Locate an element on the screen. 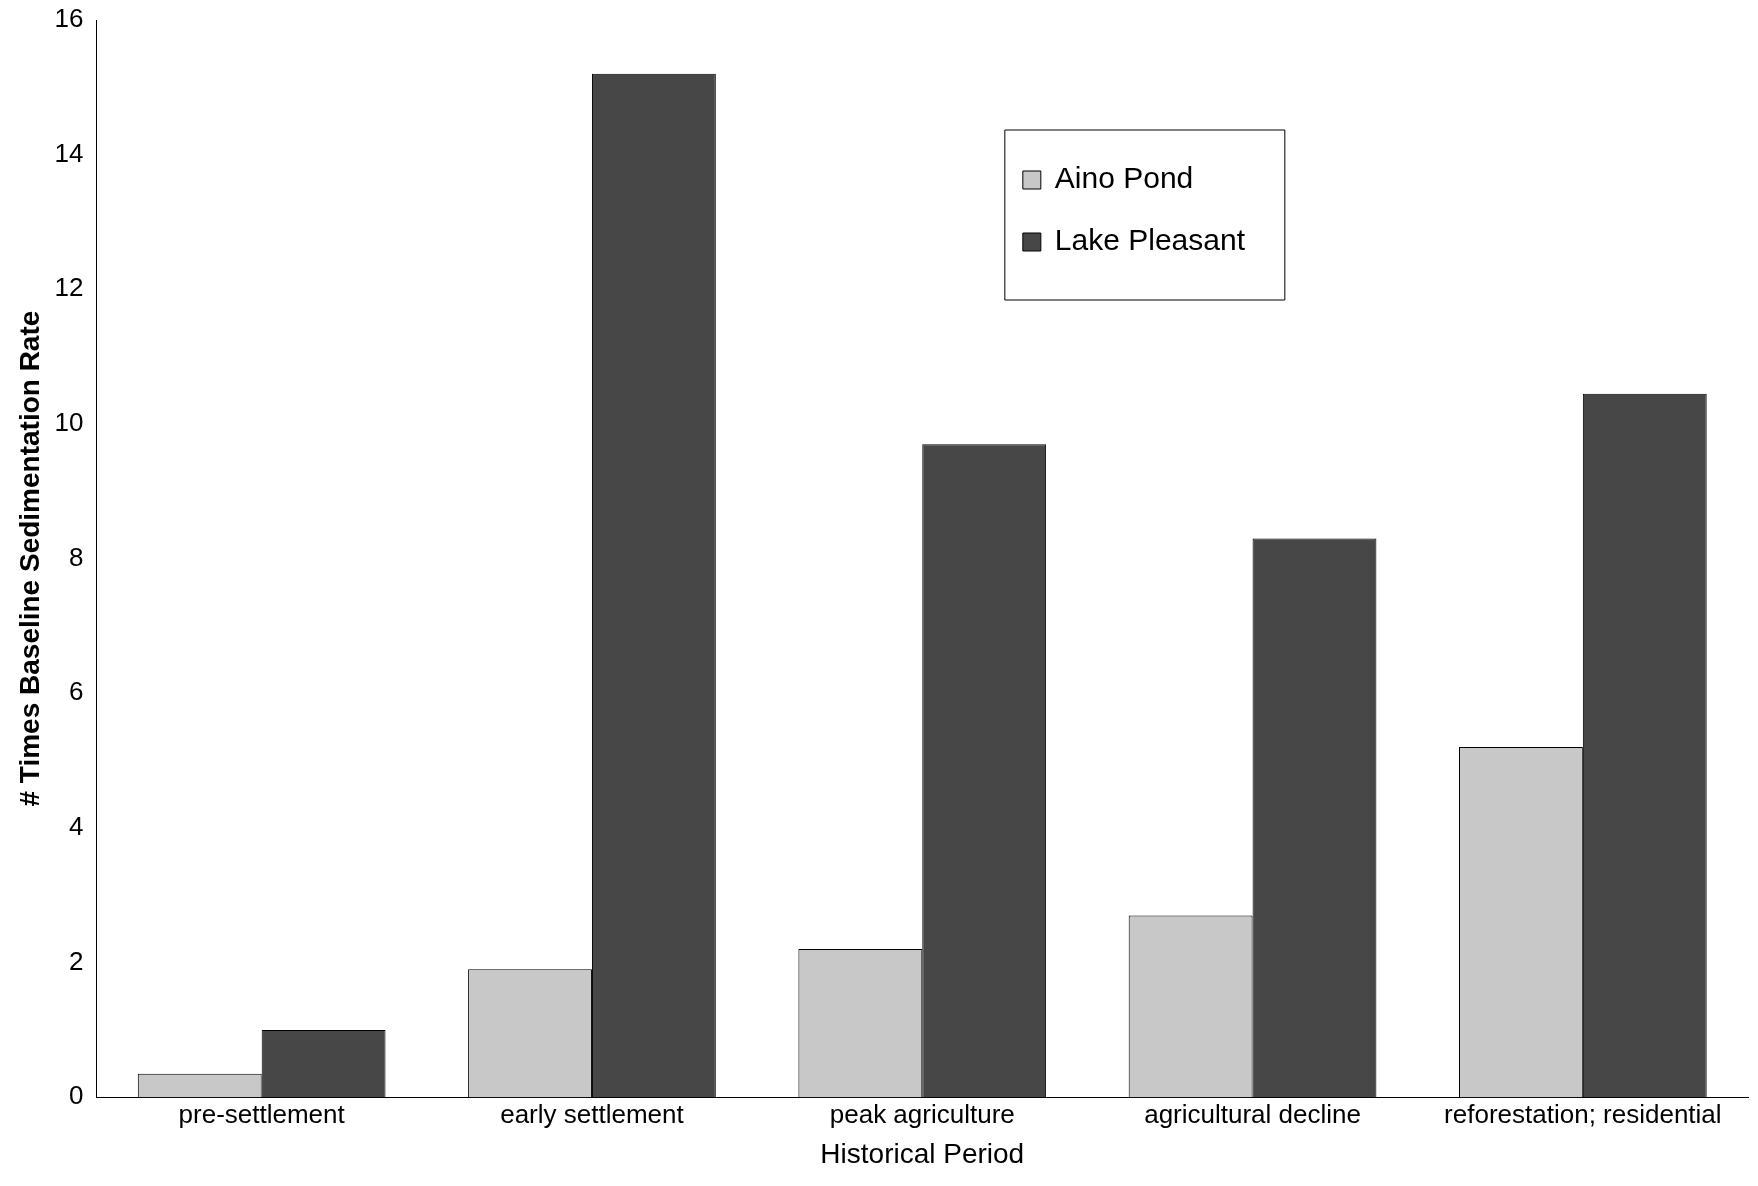 This screenshot has width=1758, height=1186. x-axis-title: Historical Period is located at coordinates (922, 1153).